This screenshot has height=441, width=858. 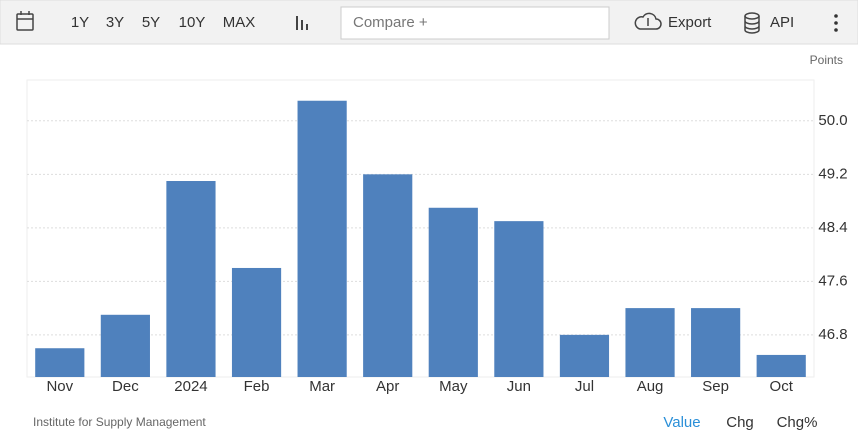 What do you see at coordinates (119, 422) in the screenshot?
I see `source: Institute for Supply Management` at bounding box center [119, 422].